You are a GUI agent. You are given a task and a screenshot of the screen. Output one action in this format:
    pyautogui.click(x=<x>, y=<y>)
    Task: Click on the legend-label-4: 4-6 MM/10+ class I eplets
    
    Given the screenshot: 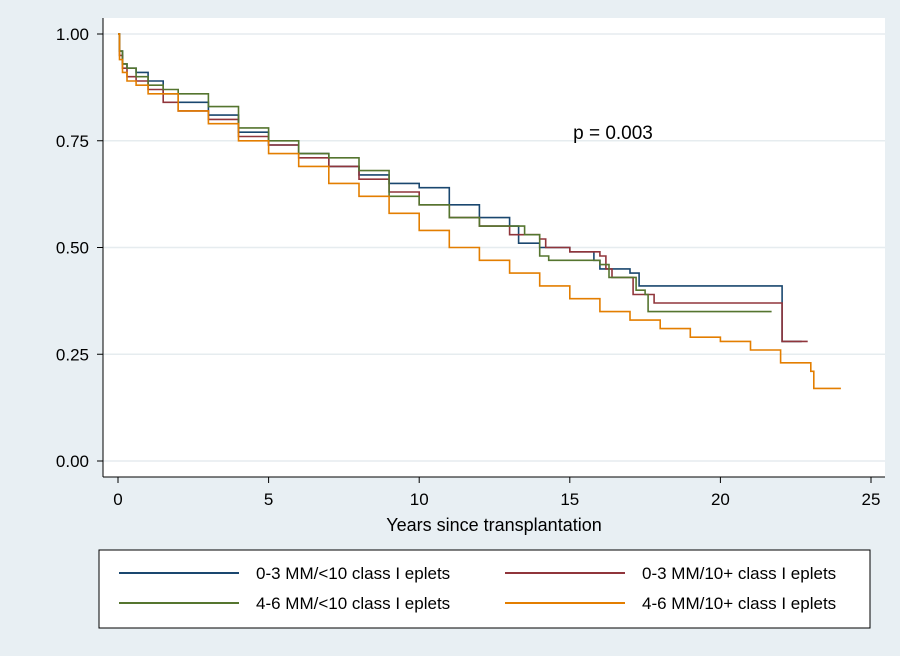 What is the action you would take?
    pyautogui.click(x=739, y=603)
    